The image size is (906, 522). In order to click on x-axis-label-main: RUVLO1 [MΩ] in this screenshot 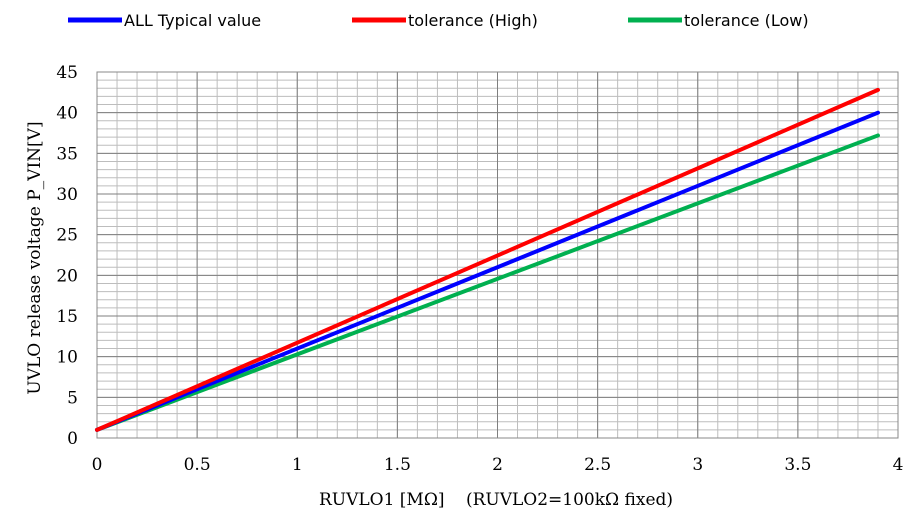, I will do `click(382, 500)`.